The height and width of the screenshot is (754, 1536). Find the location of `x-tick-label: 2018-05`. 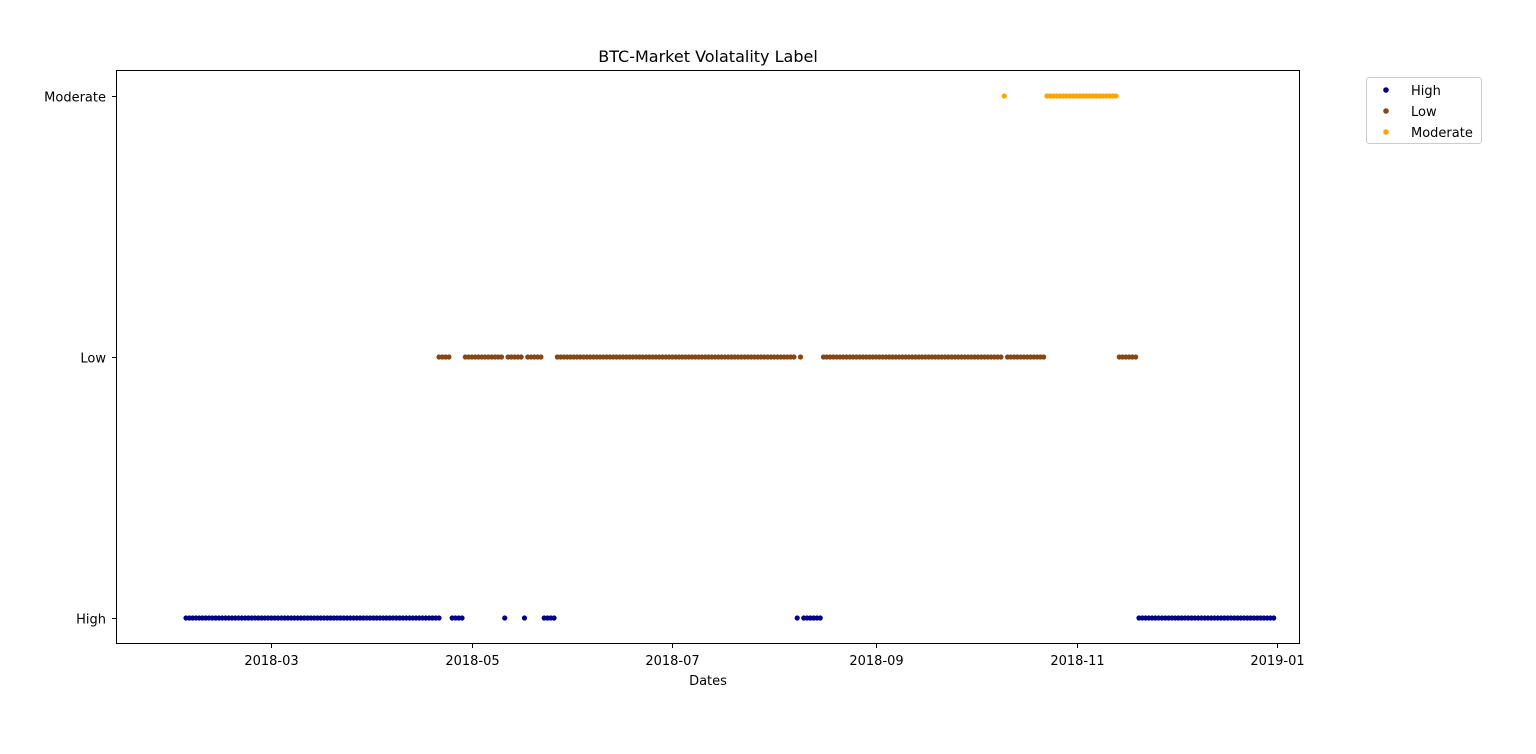

x-tick-label: 2018-05 is located at coordinates (472, 661).